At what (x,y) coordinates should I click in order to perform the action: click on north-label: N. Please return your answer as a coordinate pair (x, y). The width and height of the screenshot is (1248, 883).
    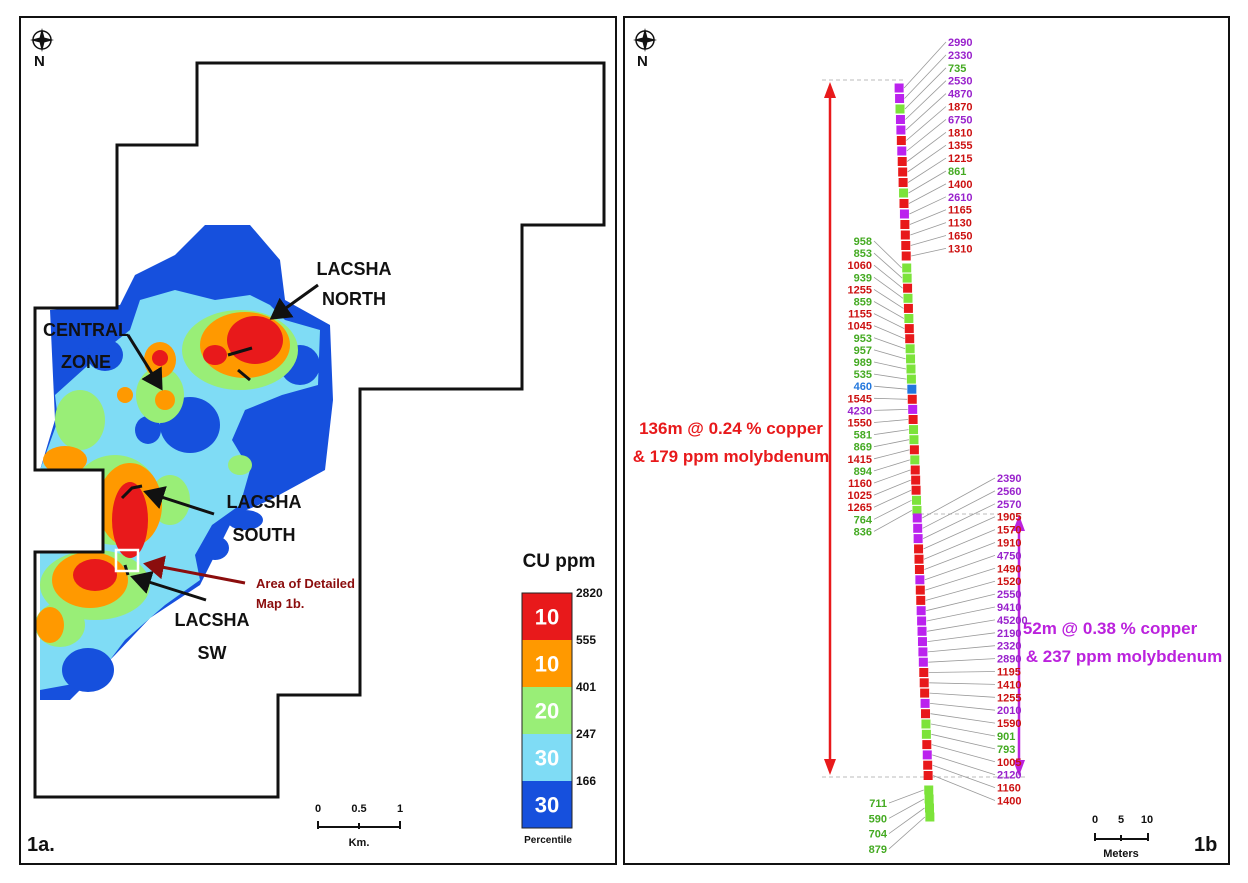
    Looking at the image, I should click on (39, 61).